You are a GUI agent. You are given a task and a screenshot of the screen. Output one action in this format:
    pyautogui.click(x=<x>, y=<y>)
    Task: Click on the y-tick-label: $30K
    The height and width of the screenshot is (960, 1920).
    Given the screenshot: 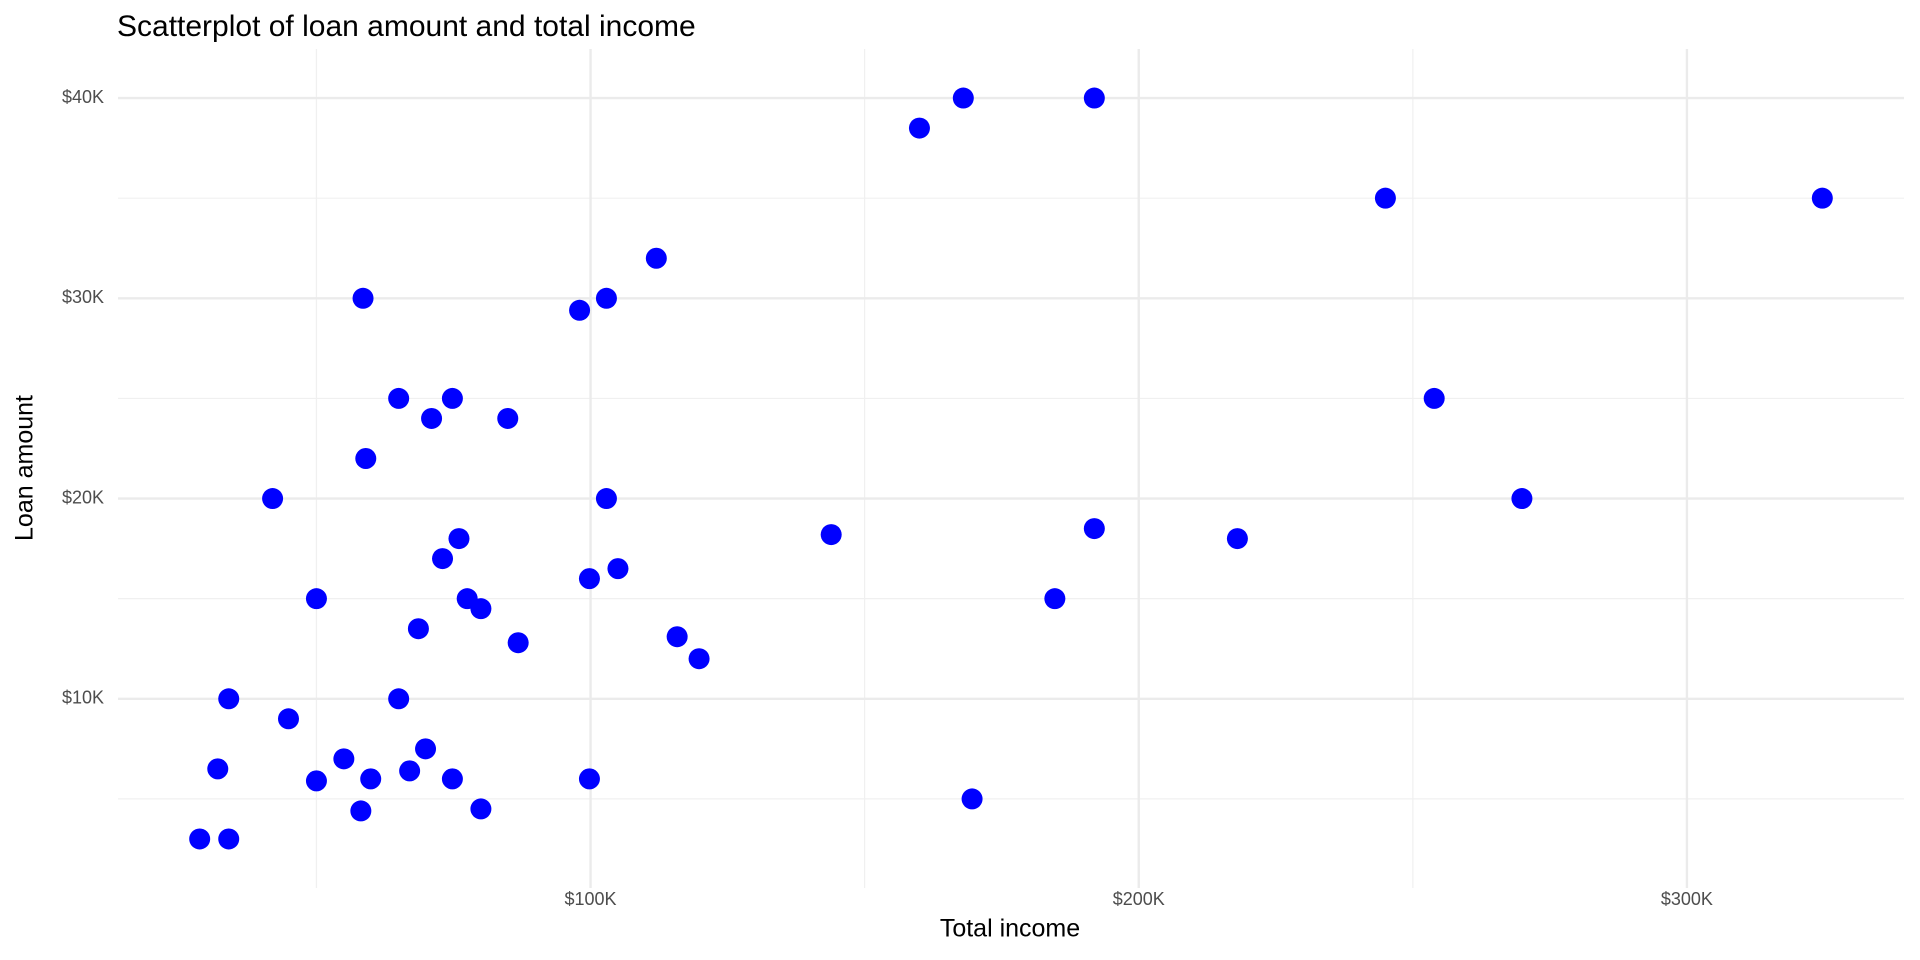 What is the action you would take?
    pyautogui.click(x=83, y=297)
    